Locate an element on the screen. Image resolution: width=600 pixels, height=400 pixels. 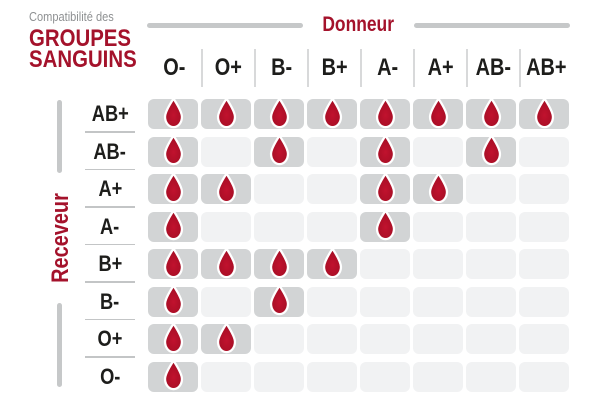
recipient-row-label-text: B- is located at coordinates (110, 301).